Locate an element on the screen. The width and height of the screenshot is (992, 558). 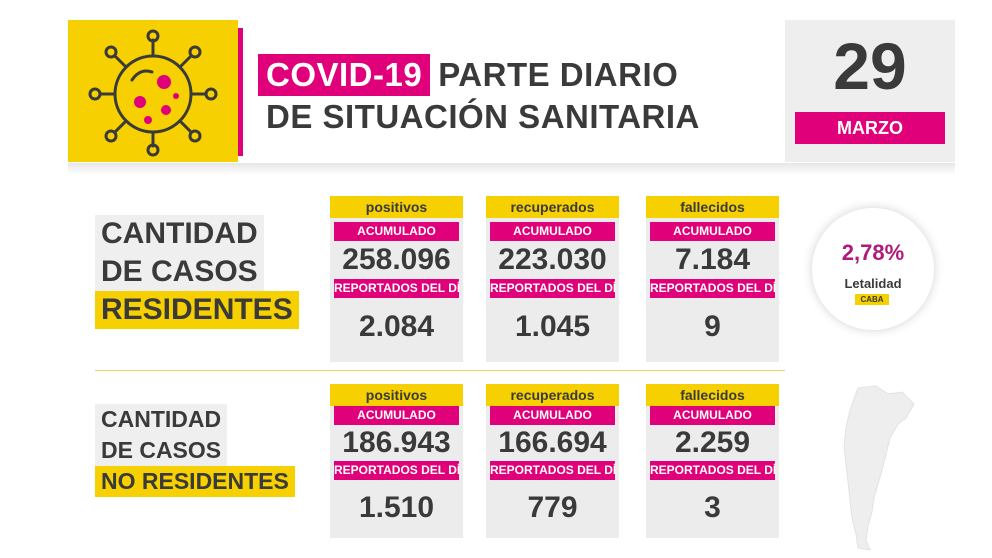
reportados-value: 9 is located at coordinates (712, 326).